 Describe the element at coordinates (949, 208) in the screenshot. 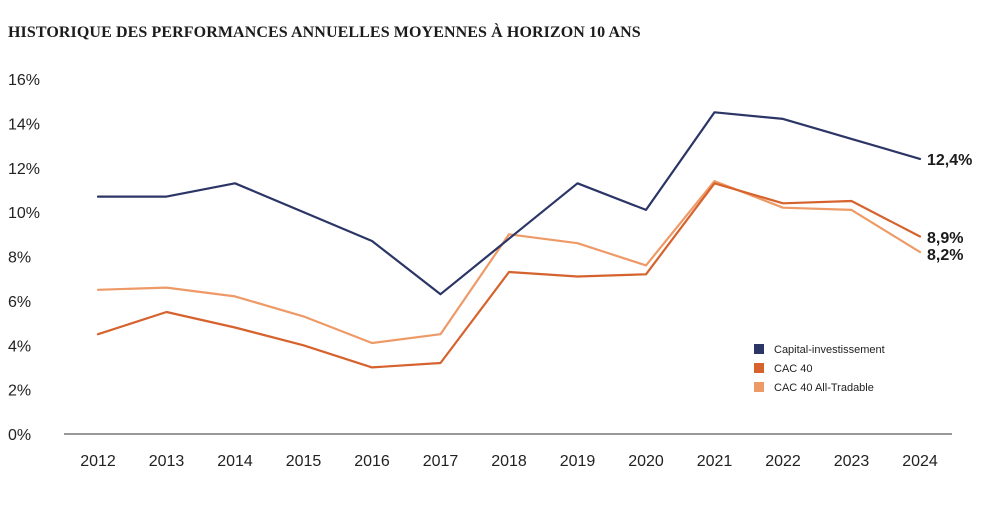

I see `end-labels: 12,4% 8,9%8,2%` at that location.